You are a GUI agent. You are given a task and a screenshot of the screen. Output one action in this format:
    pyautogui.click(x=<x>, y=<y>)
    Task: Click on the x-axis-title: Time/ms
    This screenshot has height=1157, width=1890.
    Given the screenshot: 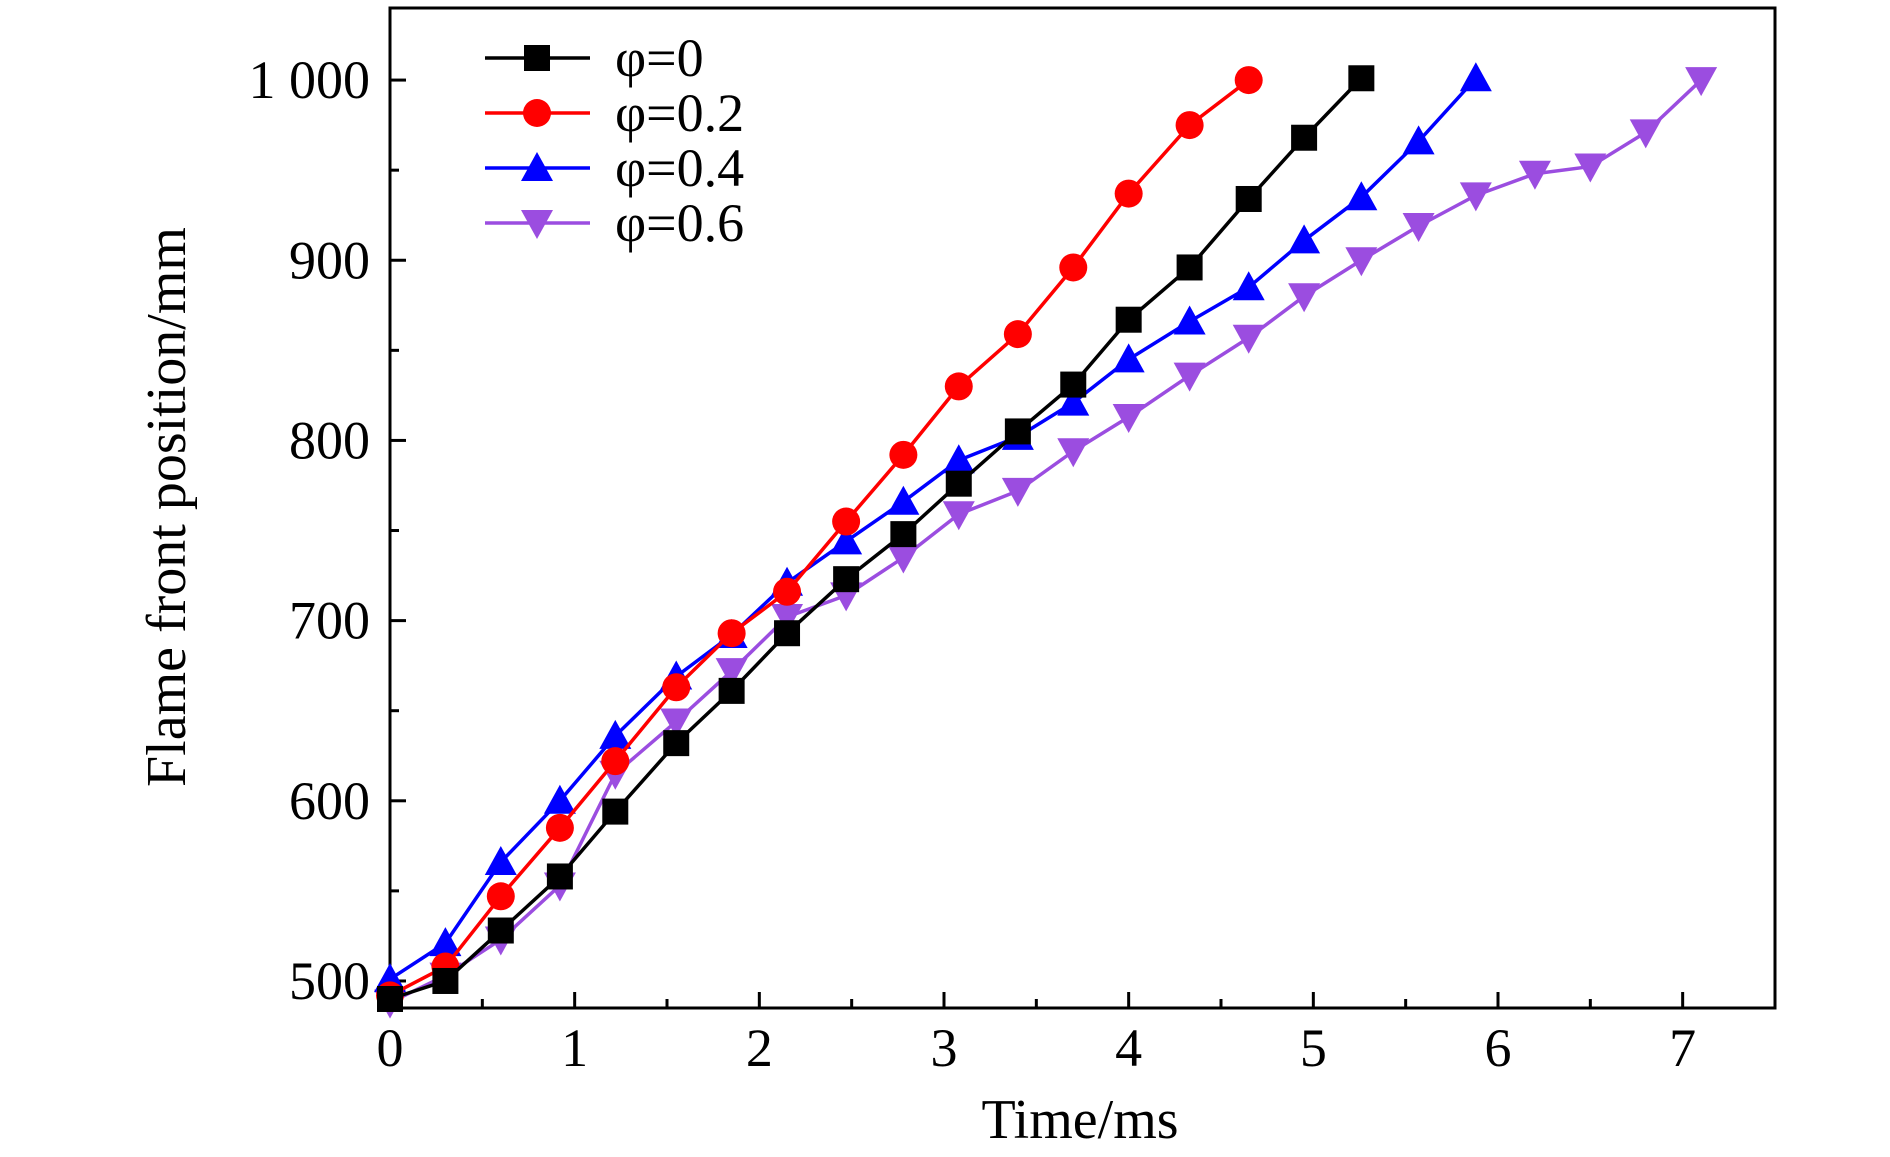 What is the action you would take?
    pyautogui.click(x=1079, y=1120)
    